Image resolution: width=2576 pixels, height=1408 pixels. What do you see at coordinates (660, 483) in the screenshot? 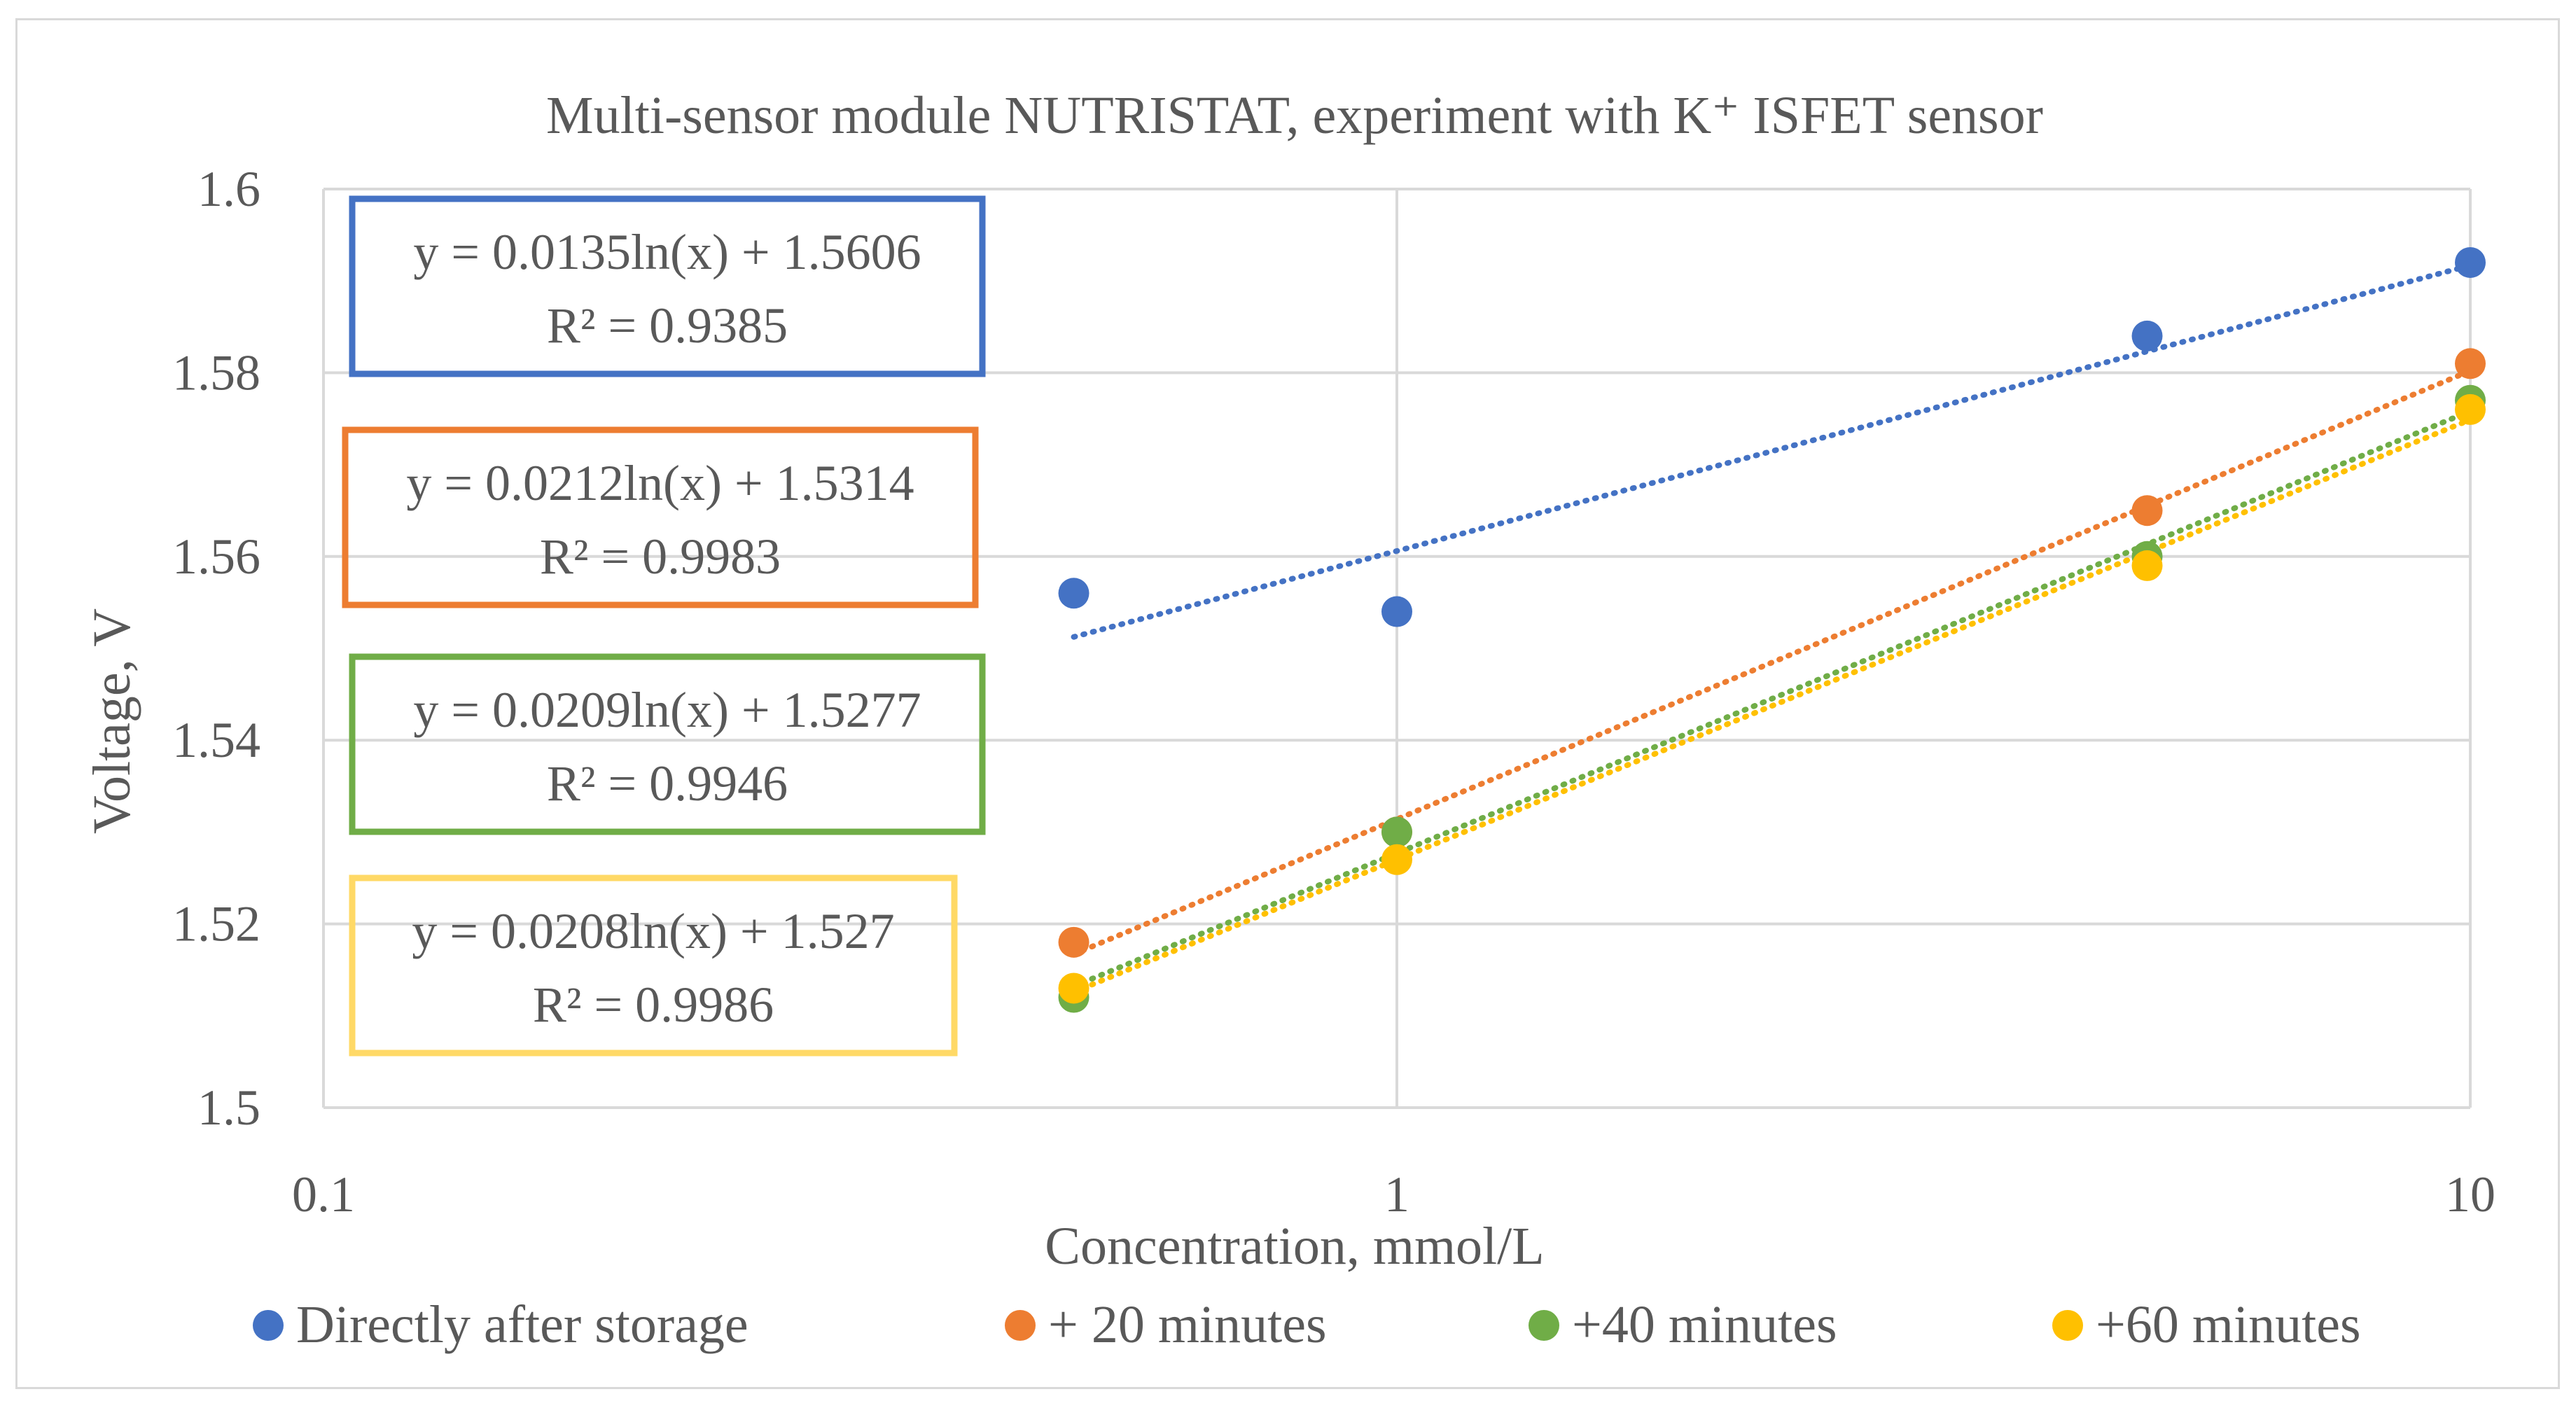
I see `trendline-equation: y = 0.0212ln(x) + 1.5314` at bounding box center [660, 483].